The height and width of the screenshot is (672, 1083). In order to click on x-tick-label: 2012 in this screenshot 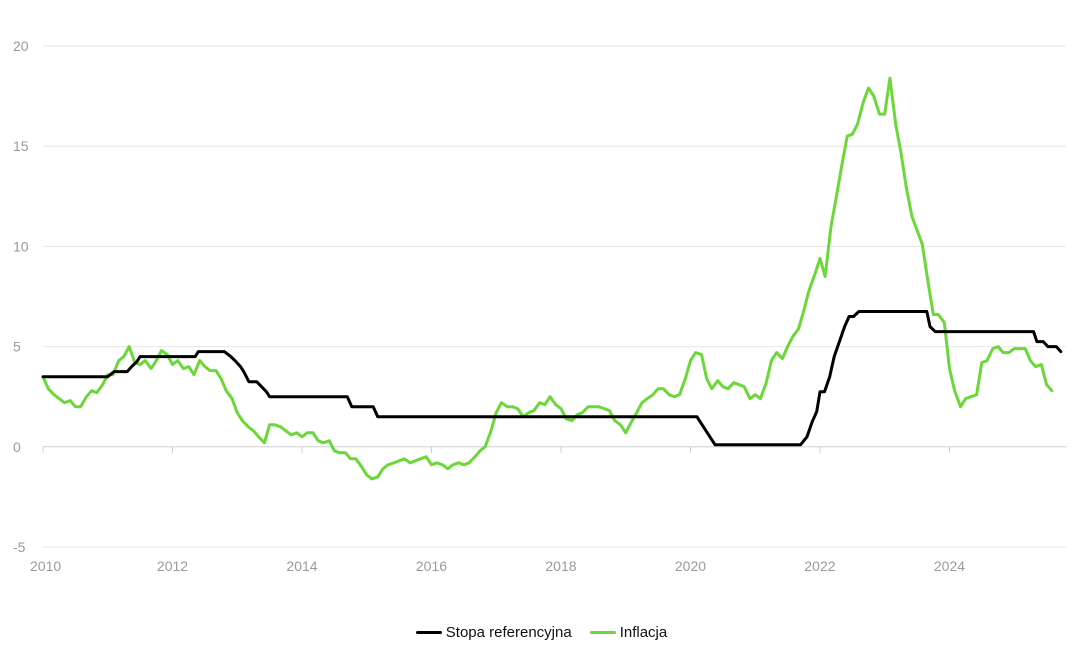, I will do `click(172, 566)`.